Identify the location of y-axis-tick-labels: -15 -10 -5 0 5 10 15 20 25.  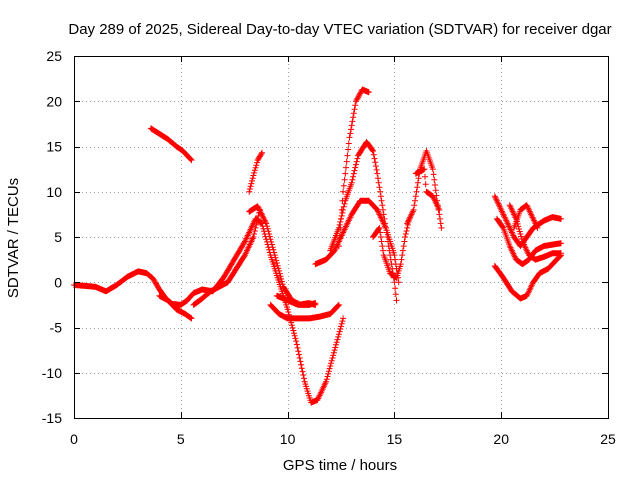
(52, 237).